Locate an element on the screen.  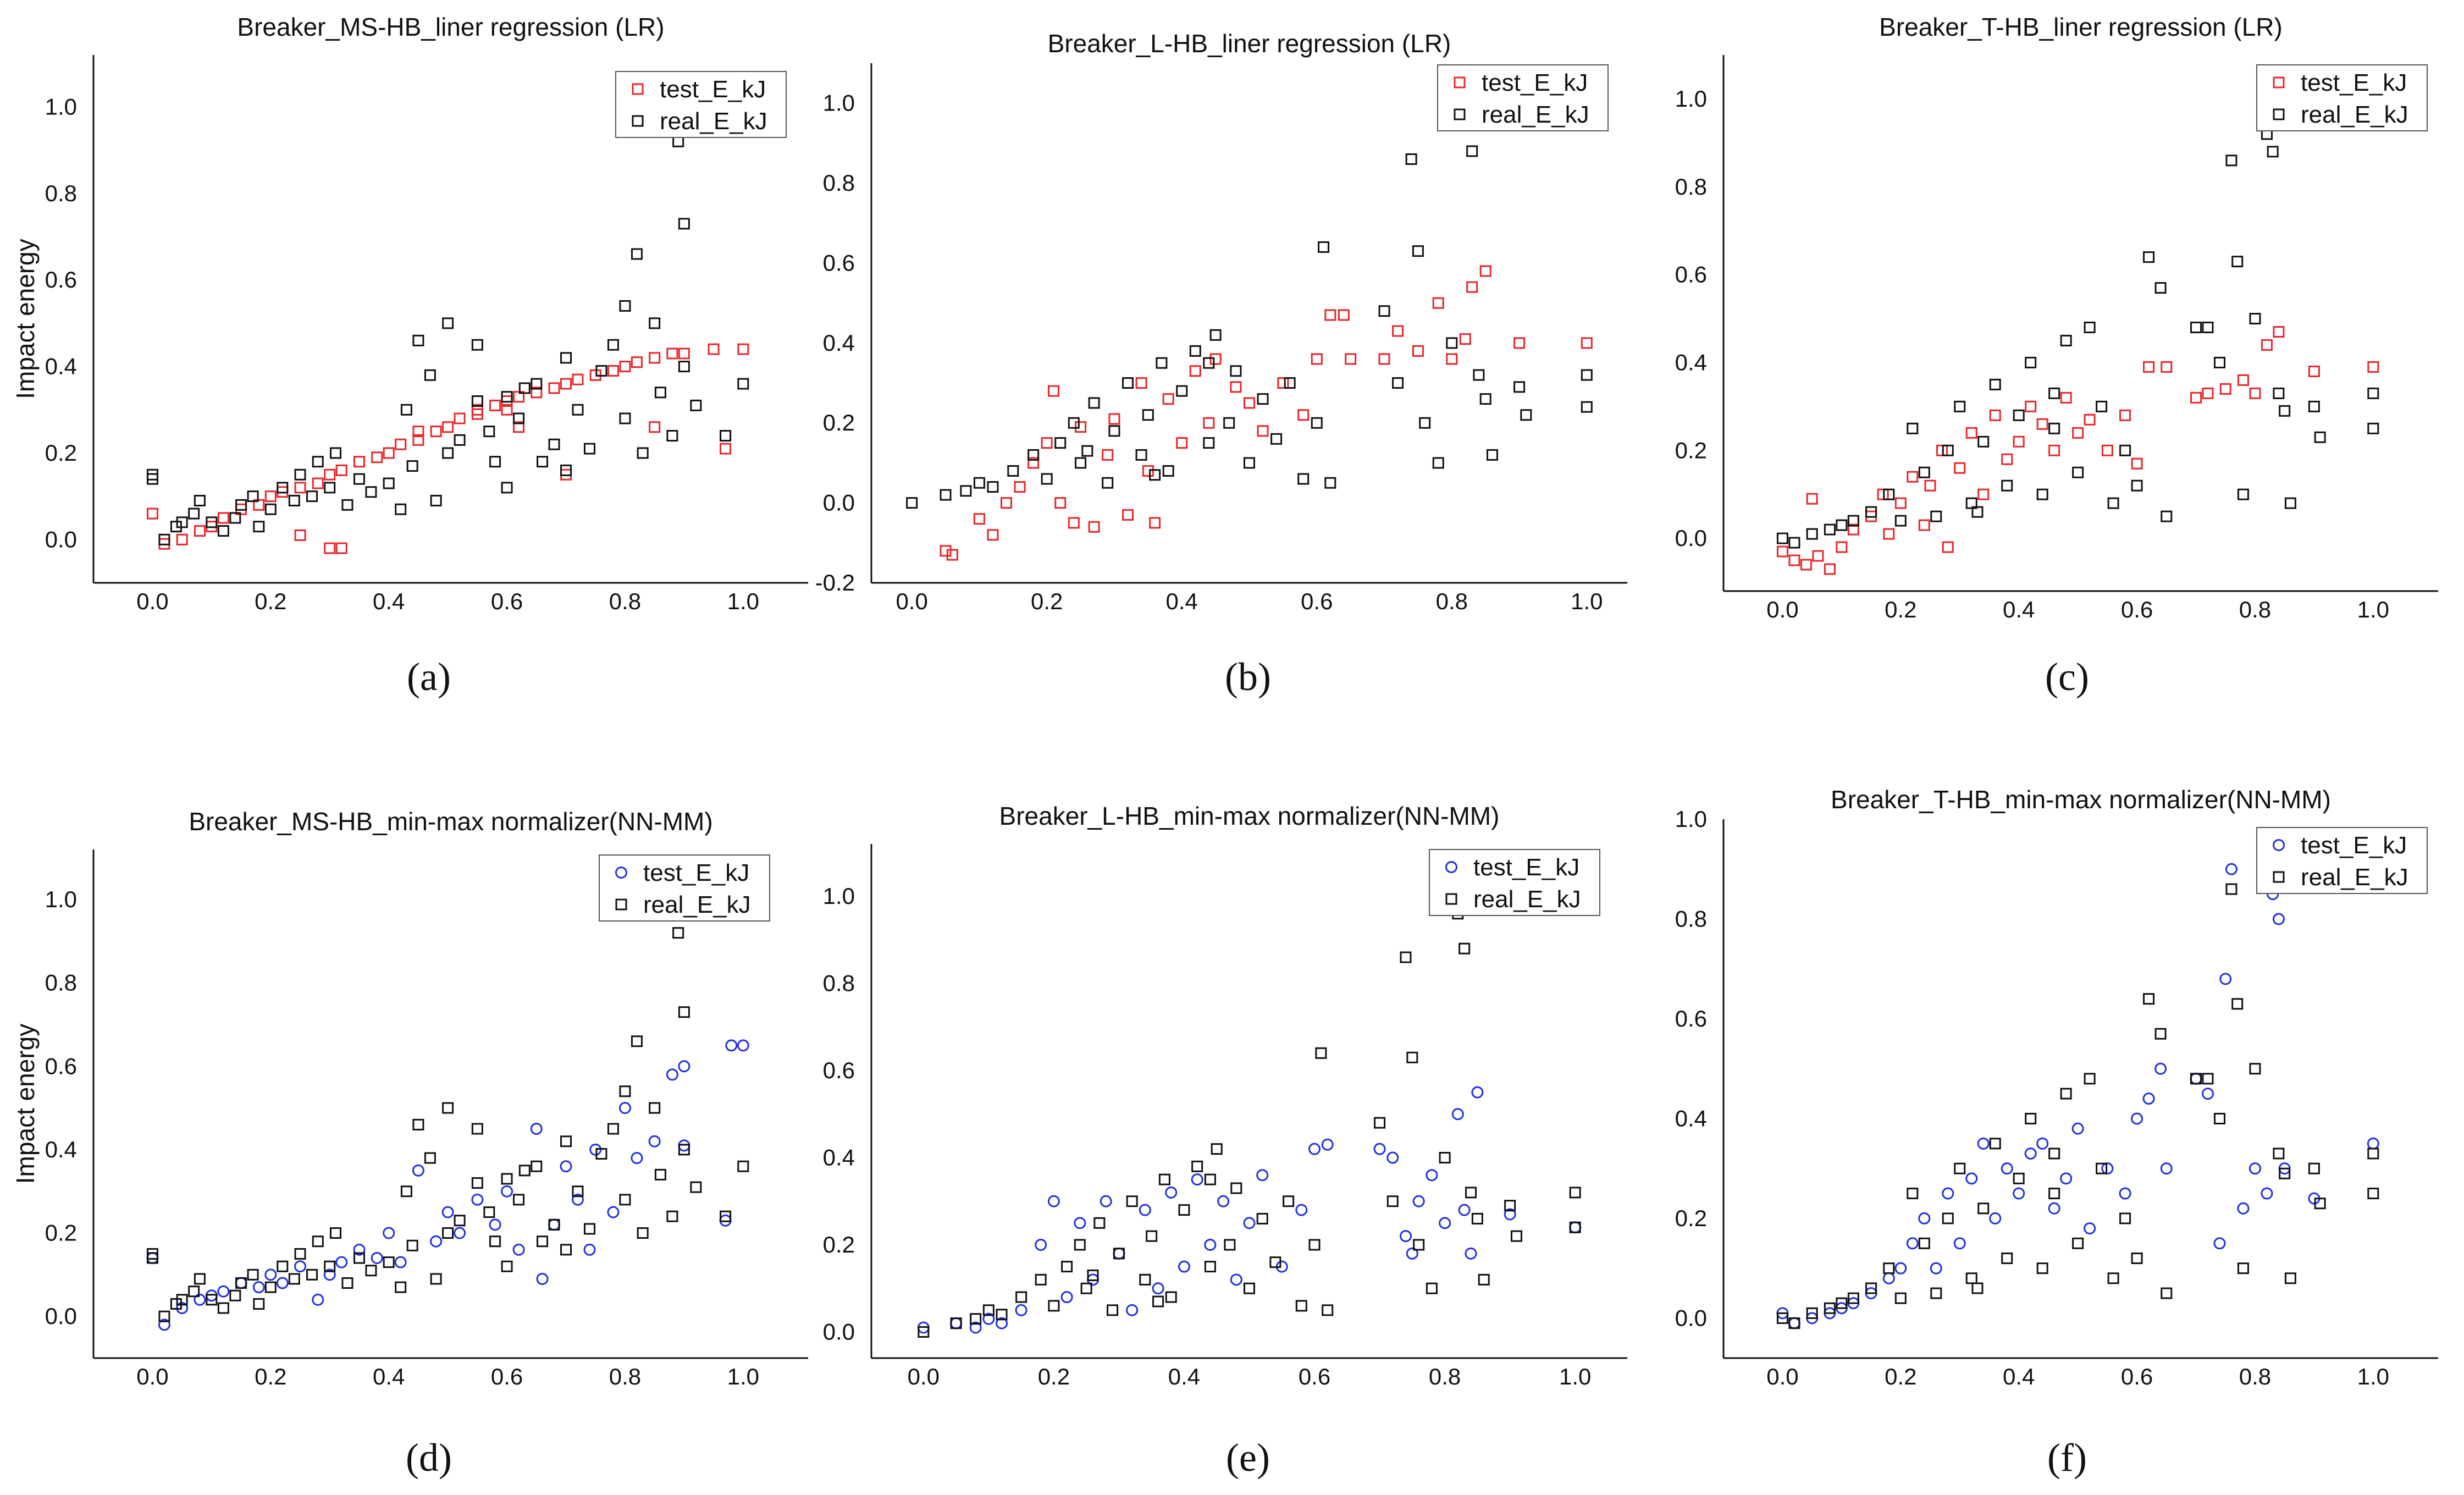
panel-letter: (d) is located at coordinates (429, 1458).